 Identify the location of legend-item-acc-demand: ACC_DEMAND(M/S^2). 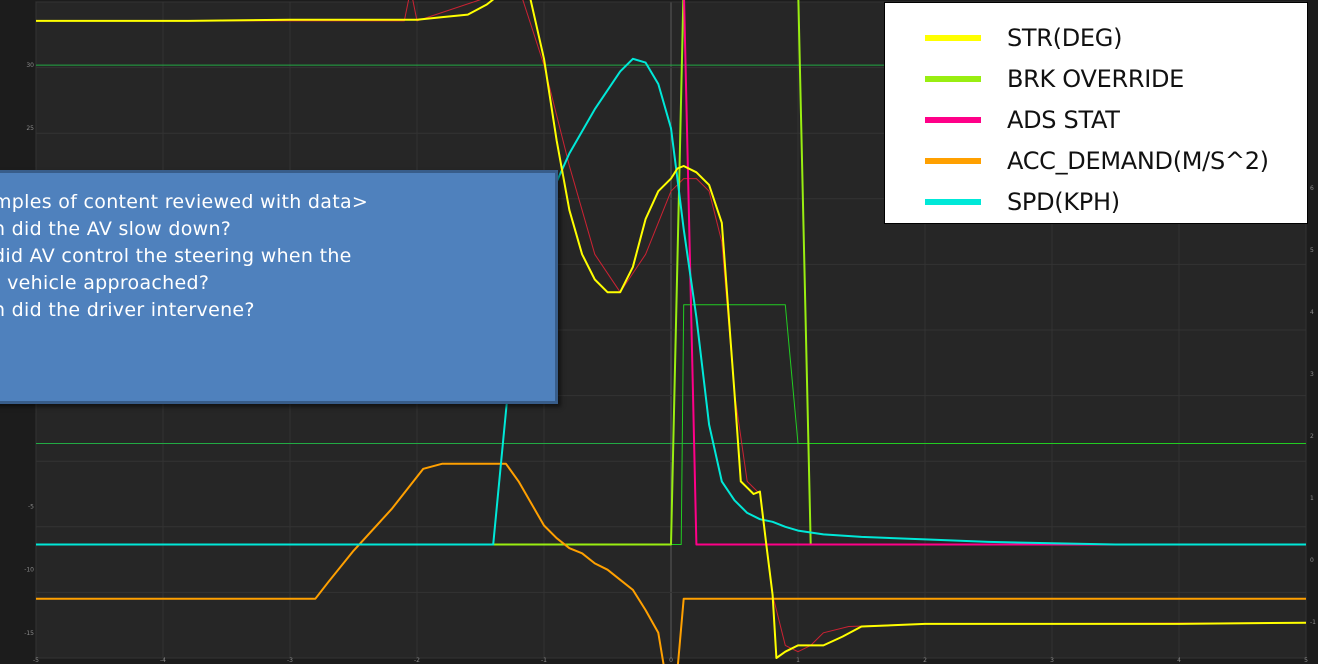
(1116, 160).